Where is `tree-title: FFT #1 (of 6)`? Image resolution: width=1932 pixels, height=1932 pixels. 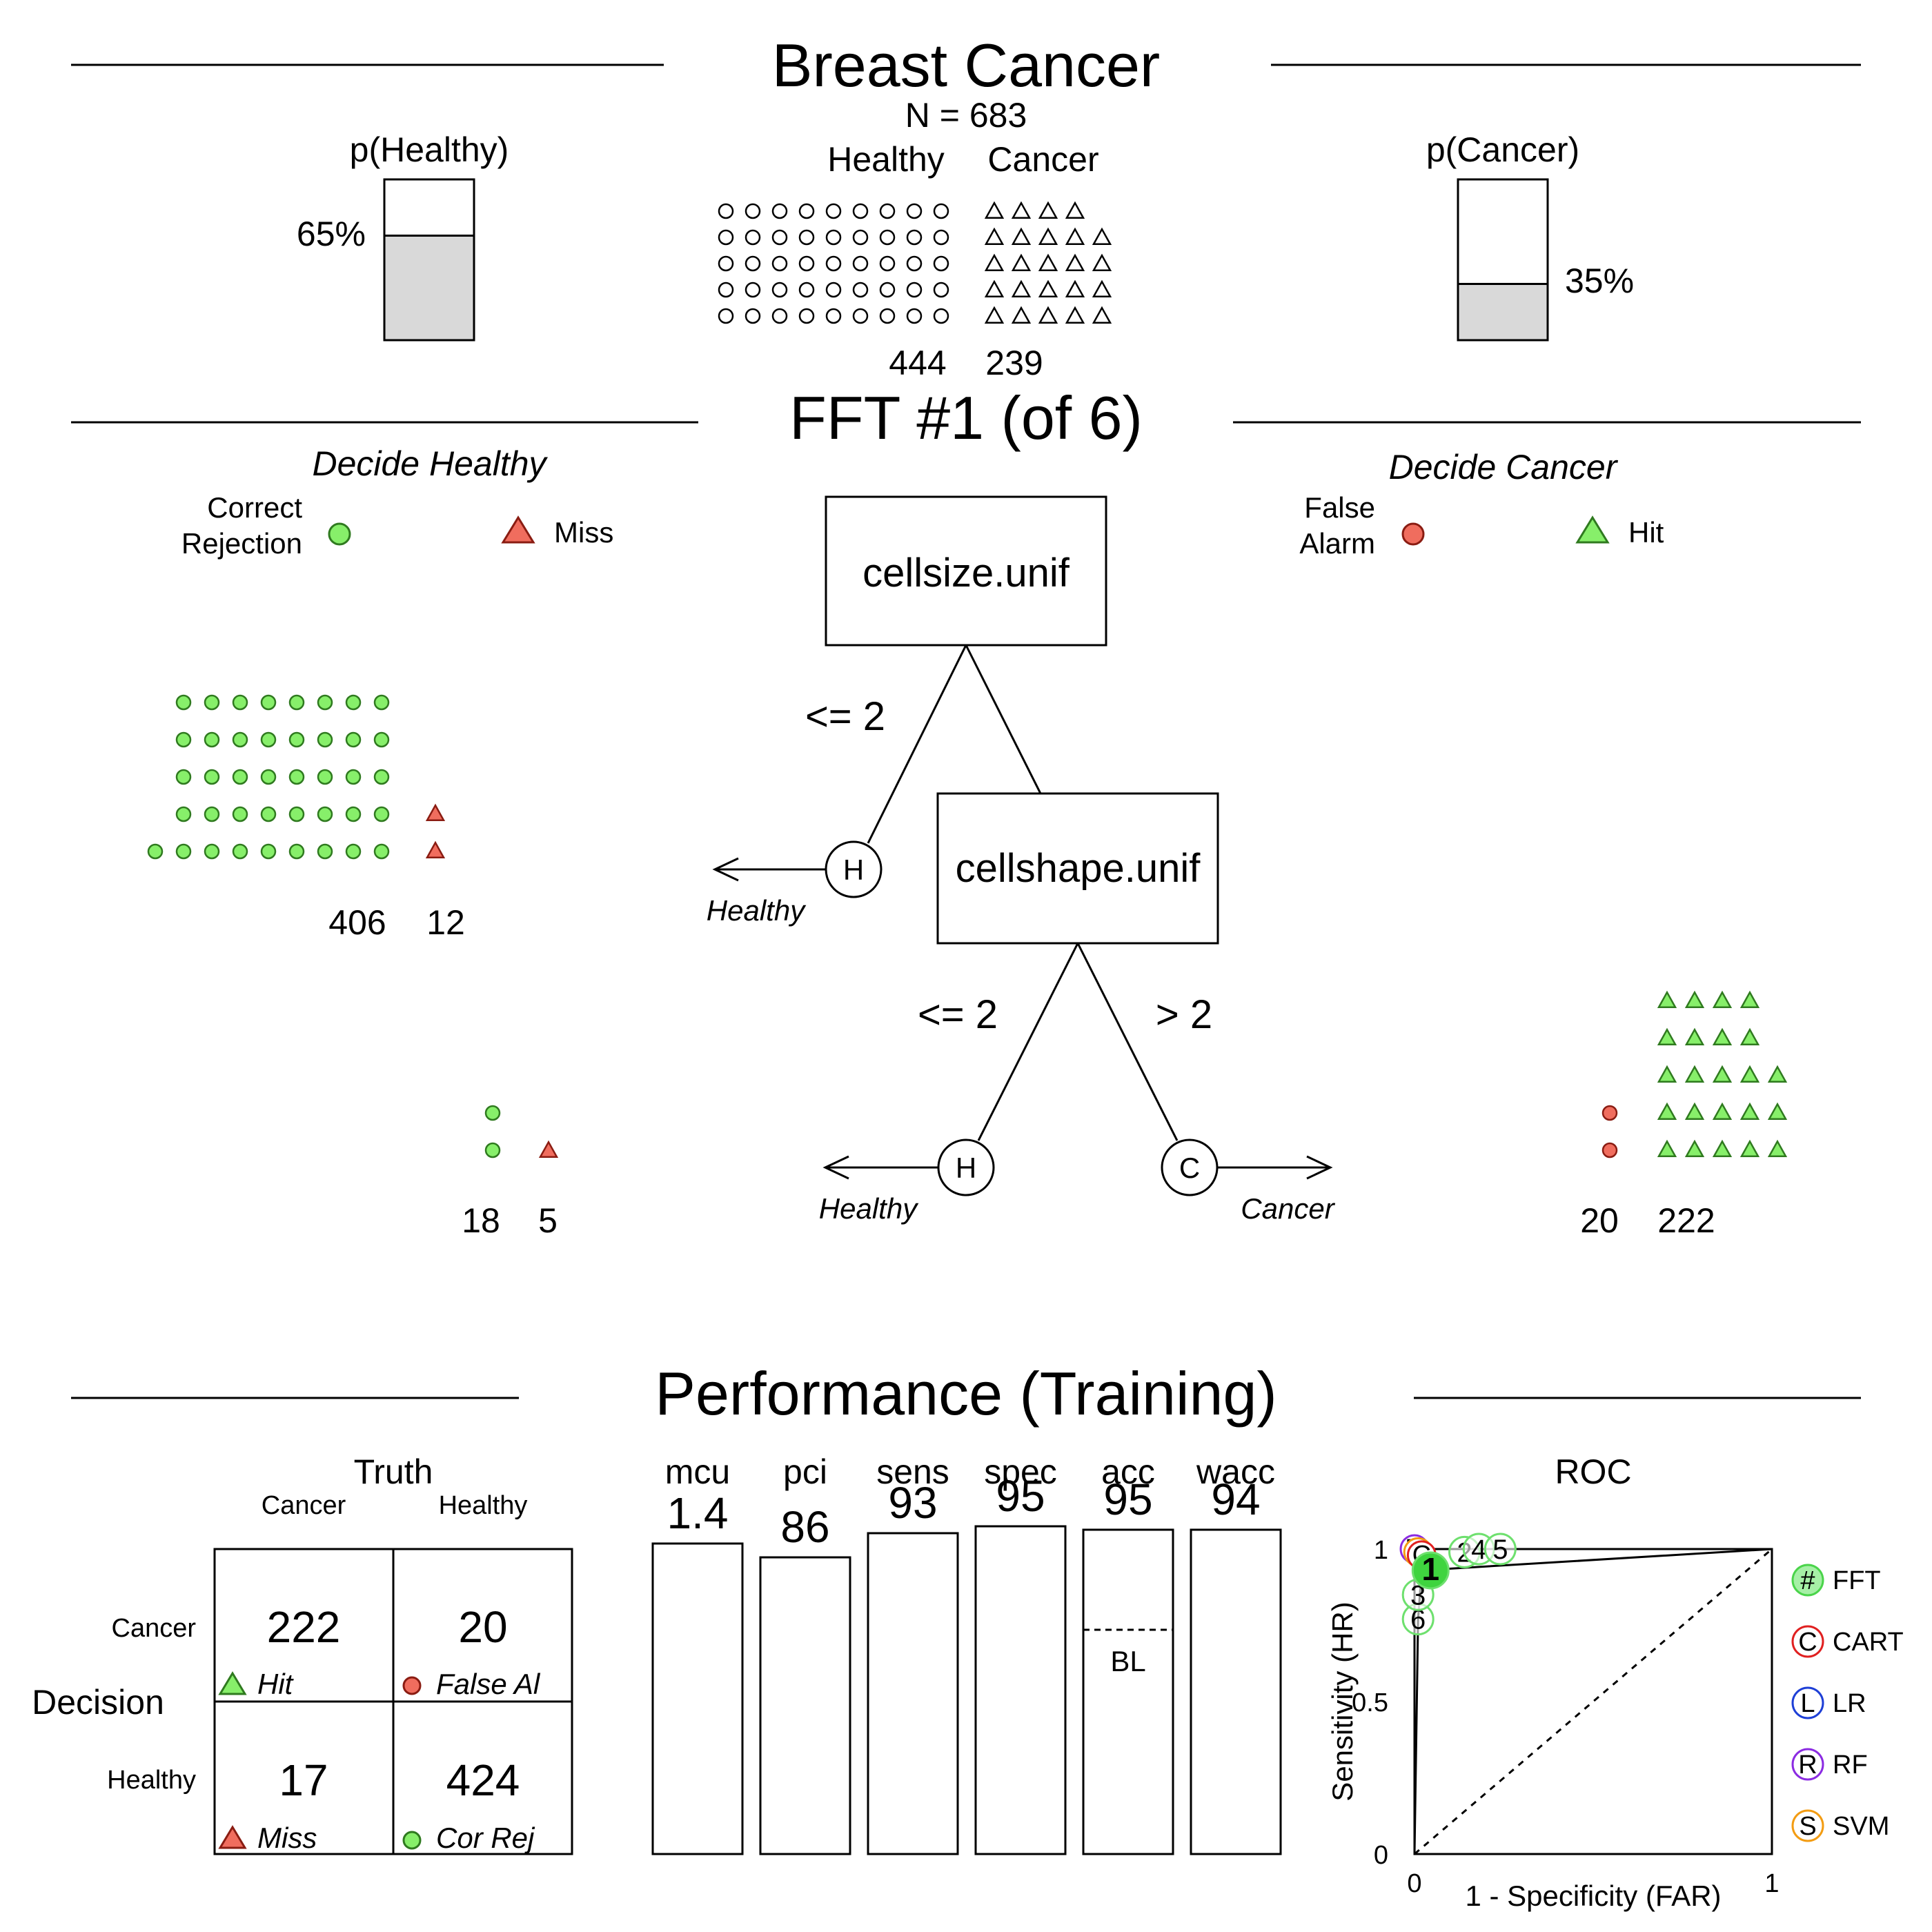
tree-title: FFT #1 (of 6) is located at coordinates (966, 418).